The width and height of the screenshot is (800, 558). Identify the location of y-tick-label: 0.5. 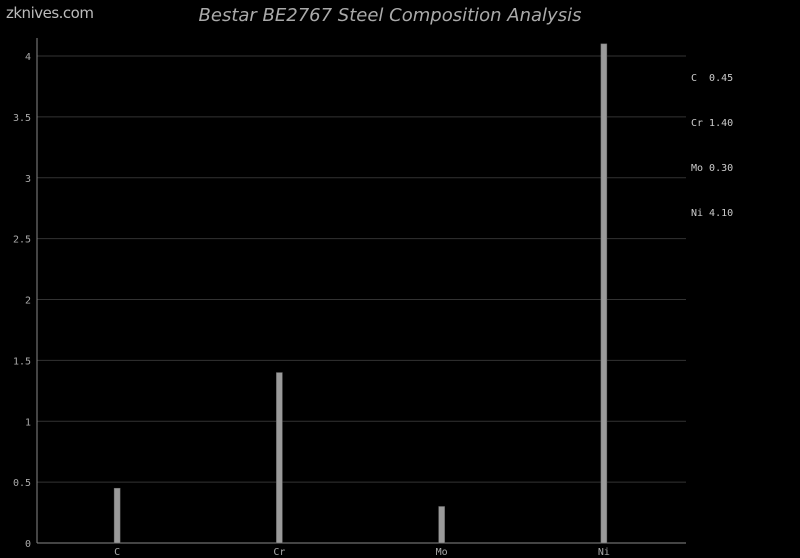
(22, 483).